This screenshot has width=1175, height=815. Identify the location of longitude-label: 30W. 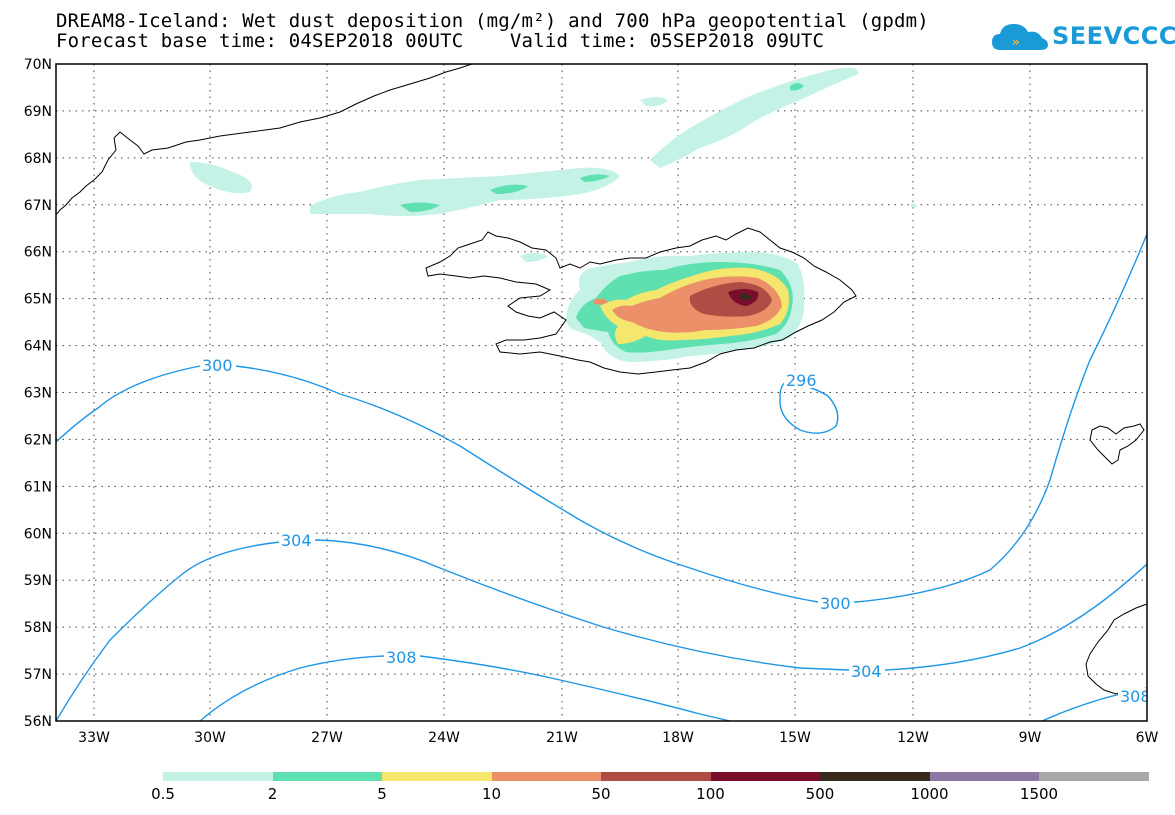
(210, 738).